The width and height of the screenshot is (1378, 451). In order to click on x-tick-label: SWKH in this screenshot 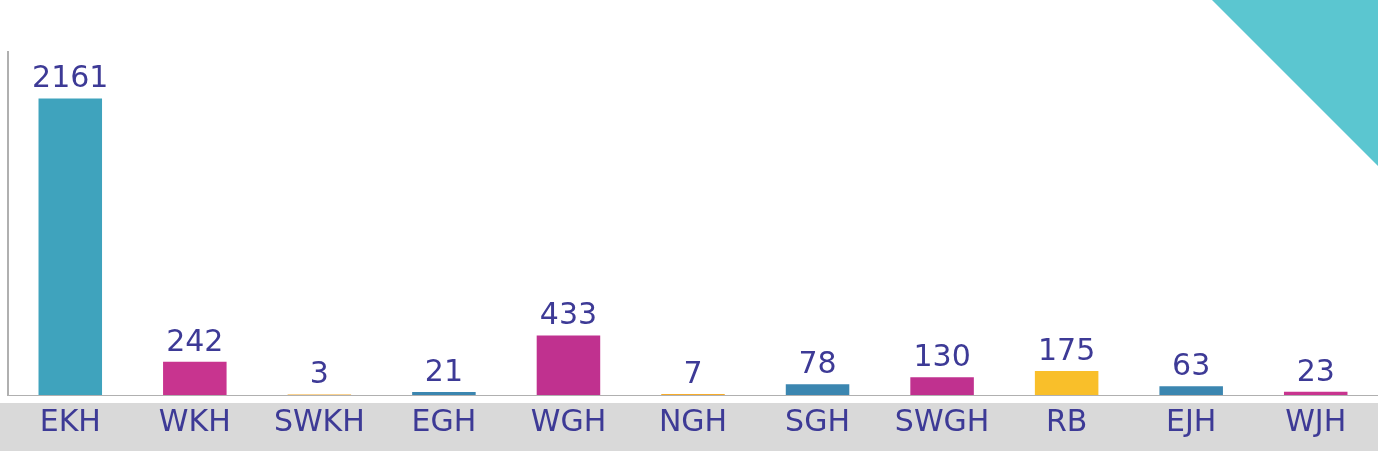, I will do `click(319, 420)`.